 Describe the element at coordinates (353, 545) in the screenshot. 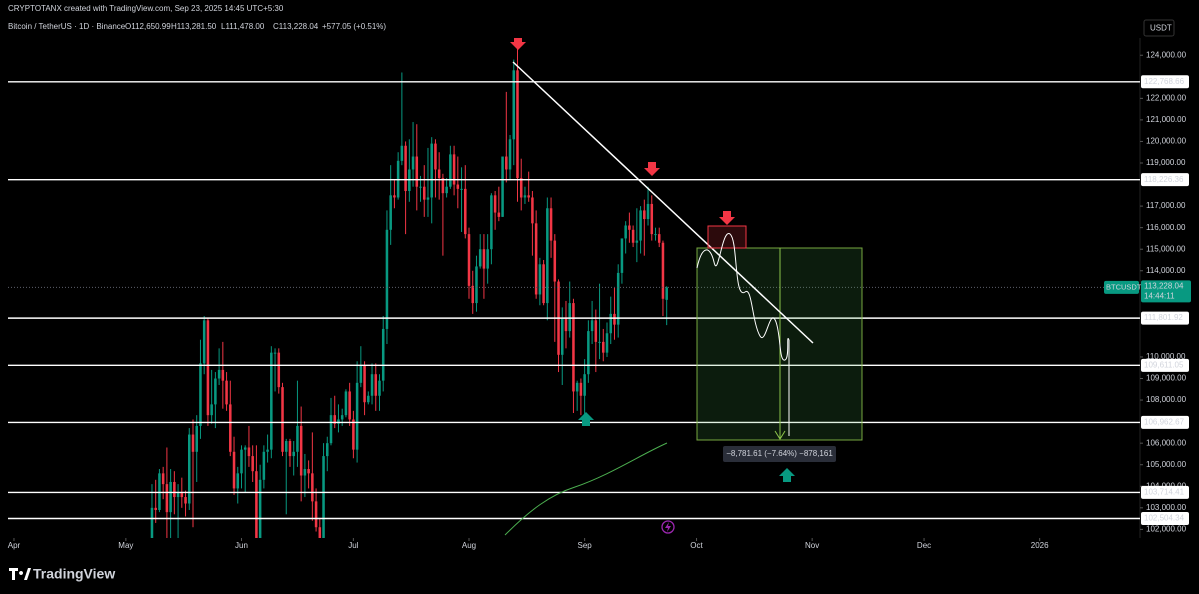

I see `x-tick-label: Jul` at that location.